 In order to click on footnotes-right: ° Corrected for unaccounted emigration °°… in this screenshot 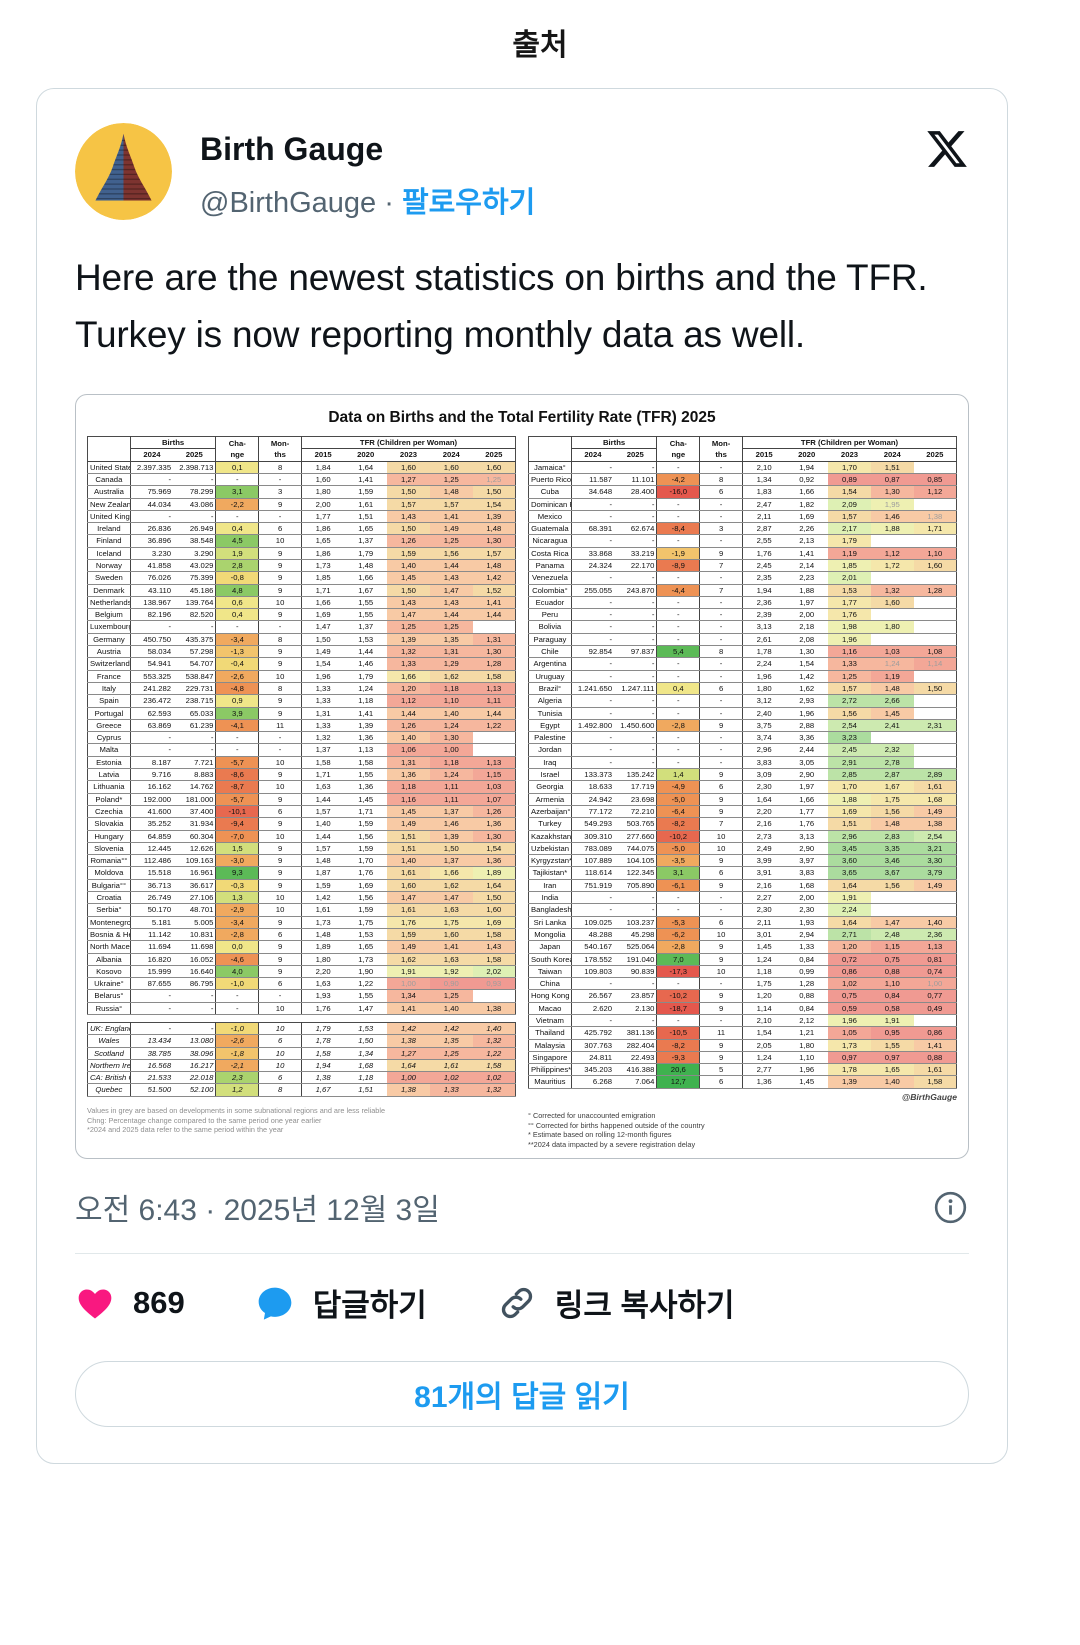, I will do `click(742, 1130)`.